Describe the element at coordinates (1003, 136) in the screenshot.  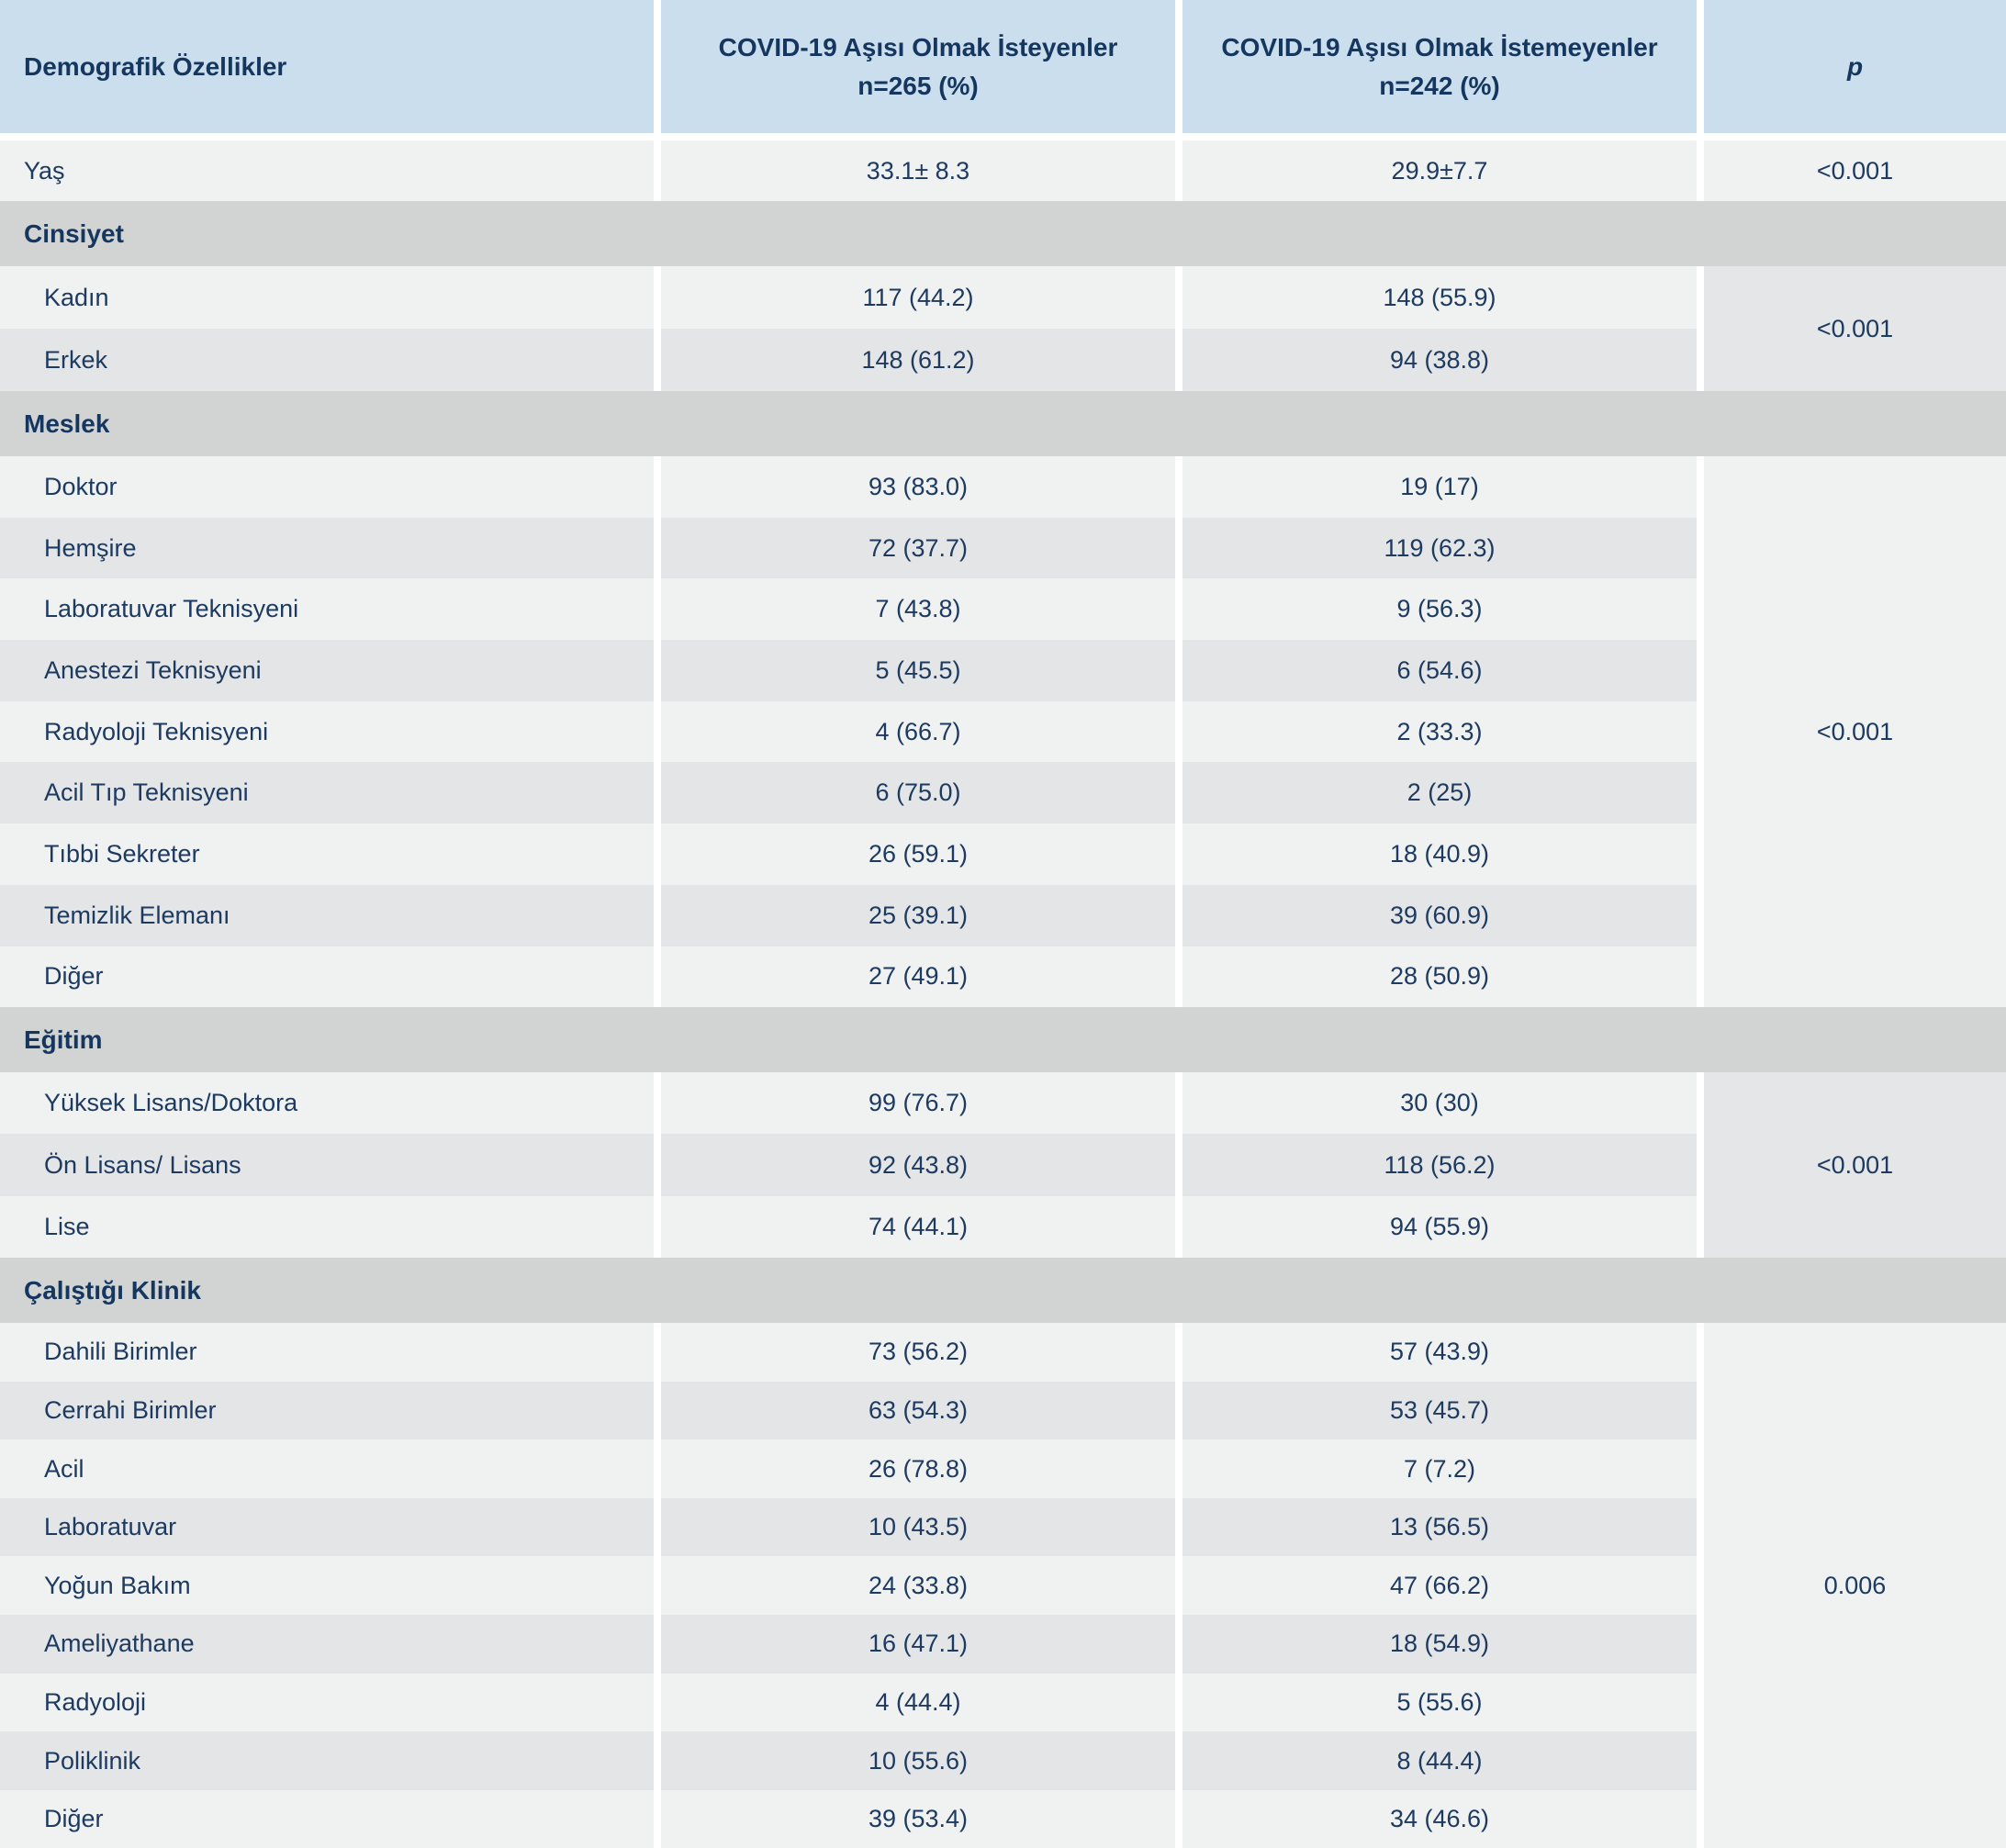
I see `header-divider` at that location.